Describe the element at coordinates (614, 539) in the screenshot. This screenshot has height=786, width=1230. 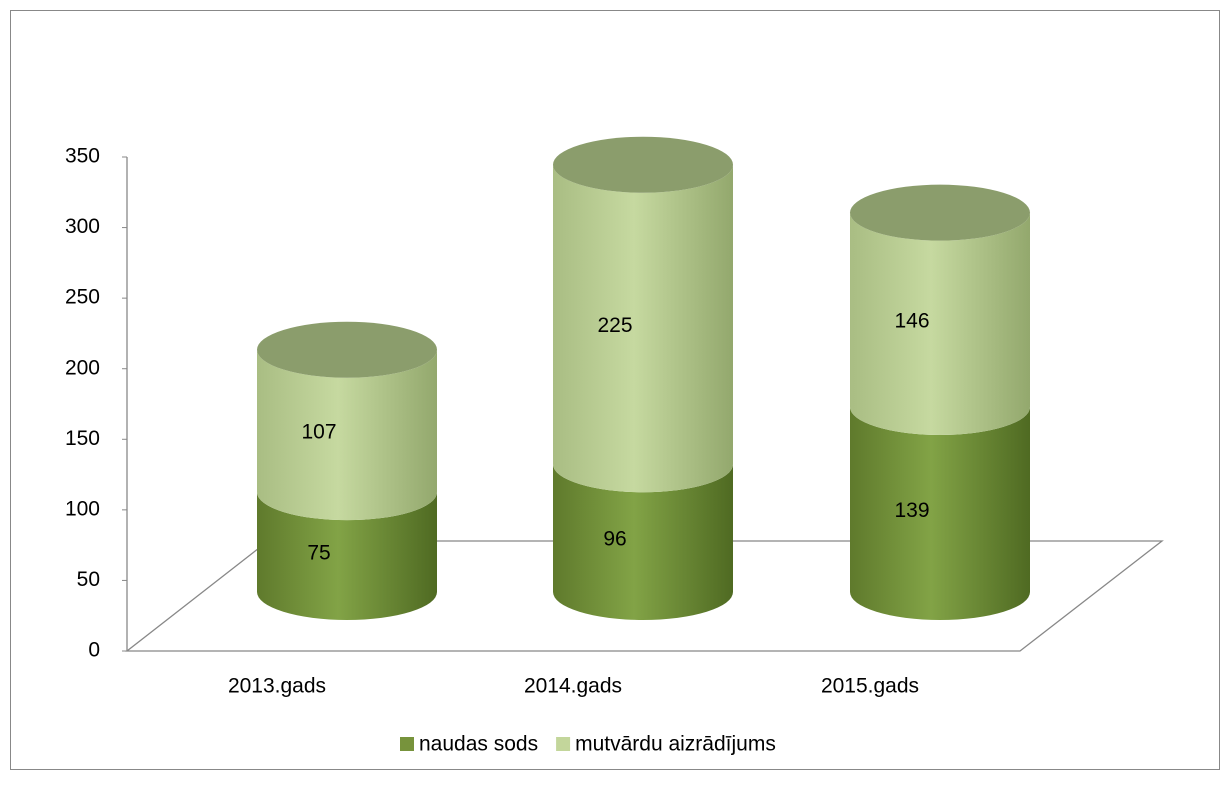
I see `value-label: 96` at that location.